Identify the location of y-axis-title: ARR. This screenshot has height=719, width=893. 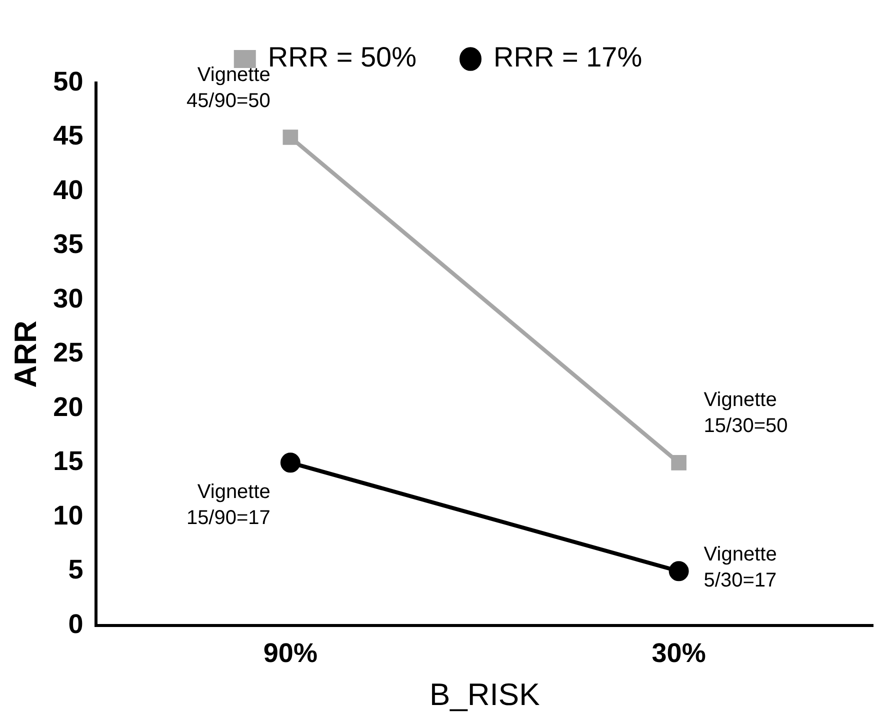
(26, 354).